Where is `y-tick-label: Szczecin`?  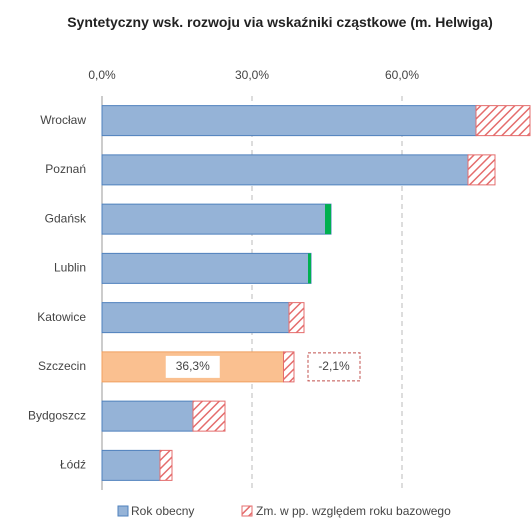 y-tick-label: Szczecin is located at coordinates (62, 366).